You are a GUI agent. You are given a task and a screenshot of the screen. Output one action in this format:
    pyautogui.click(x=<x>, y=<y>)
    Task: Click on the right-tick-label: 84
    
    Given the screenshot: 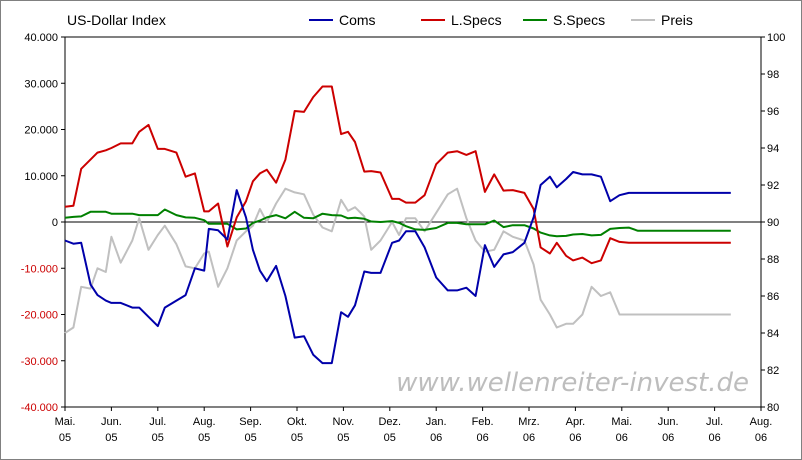 What is the action you would take?
    pyautogui.click(x=773, y=334)
    